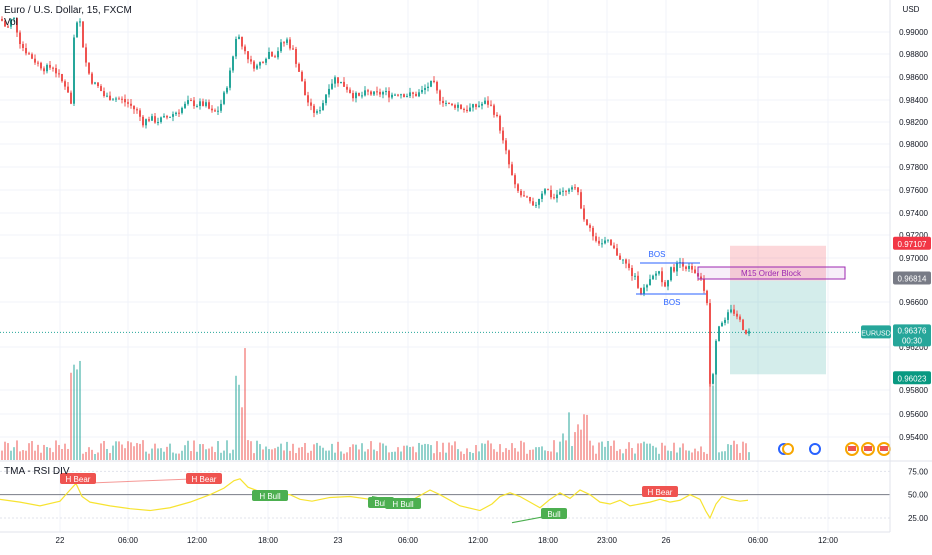 The width and height of the screenshot is (932, 555). What do you see at coordinates (37, 471) in the screenshot?
I see `indicator-title: TMA - RSI DIV` at bounding box center [37, 471].